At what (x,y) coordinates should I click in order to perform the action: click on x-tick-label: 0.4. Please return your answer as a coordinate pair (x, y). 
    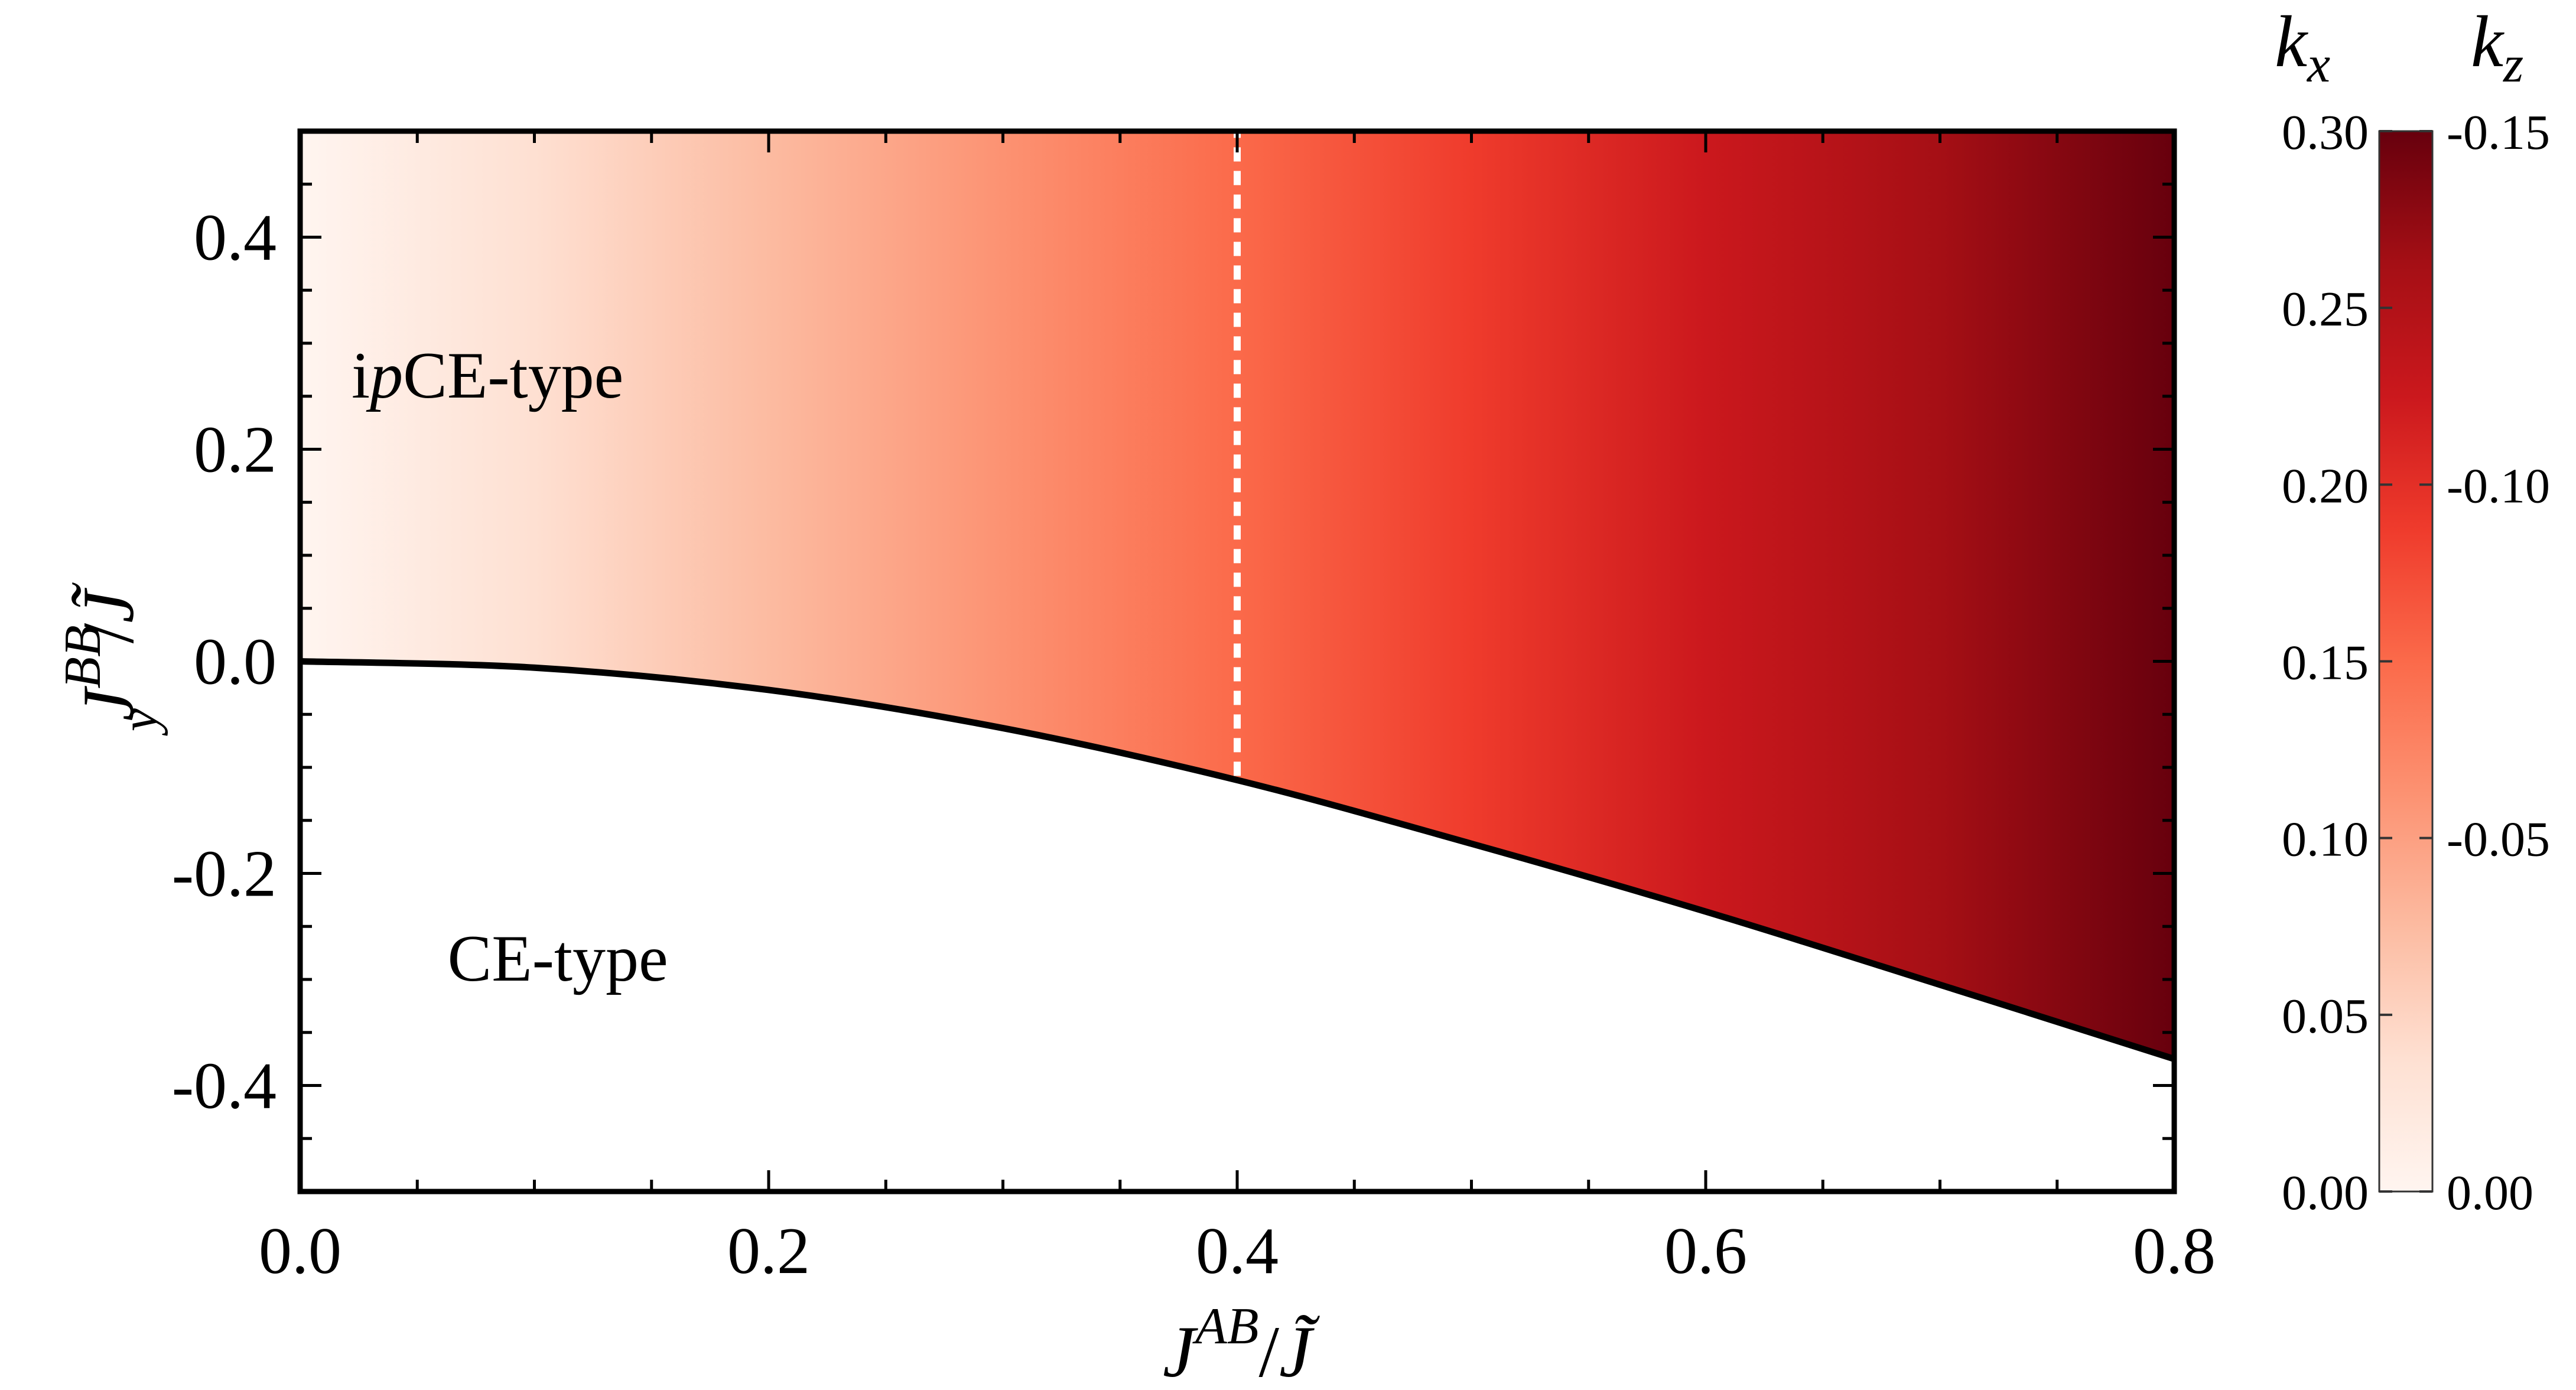
    Looking at the image, I should click on (1238, 1251).